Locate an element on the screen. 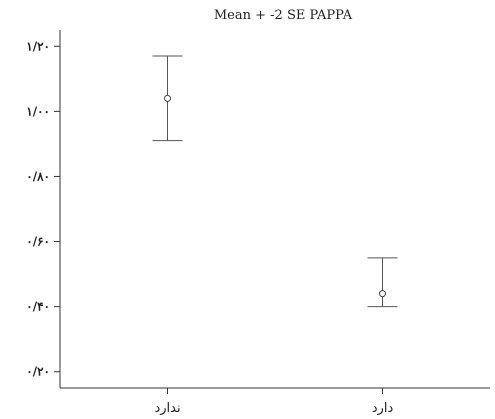  y-tick-label: ۰/۶۰ is located at coordinates (38, 242).